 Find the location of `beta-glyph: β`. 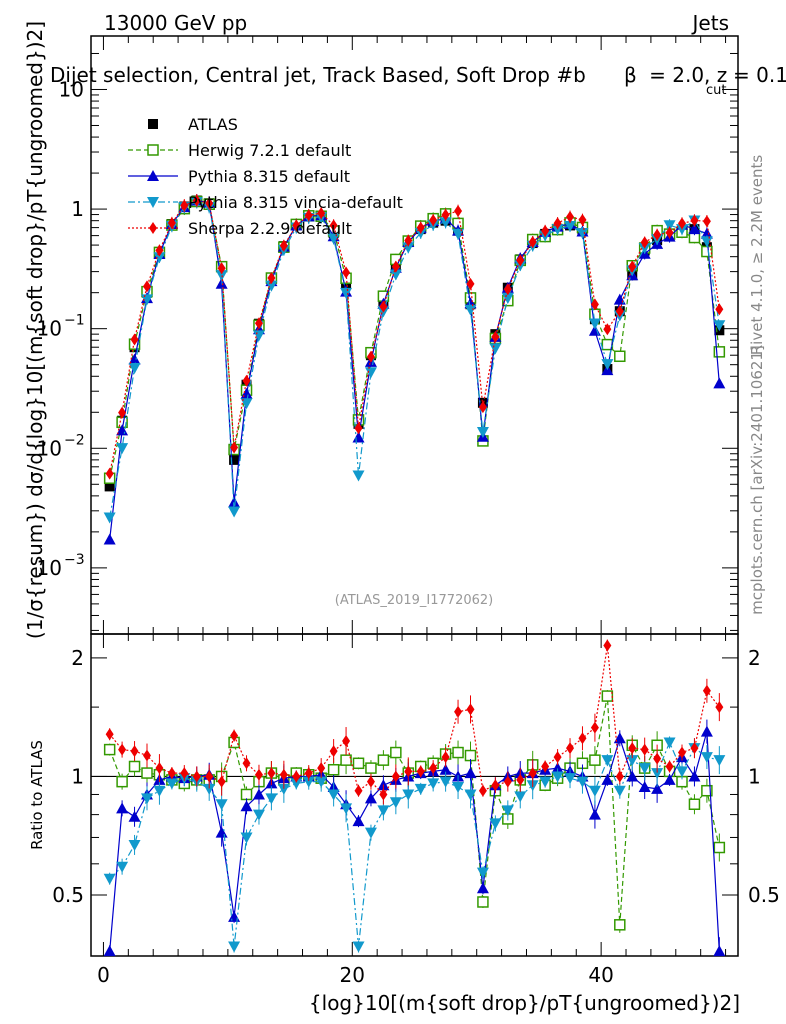

beta-glyph: β is located at coordinates (630, 75).